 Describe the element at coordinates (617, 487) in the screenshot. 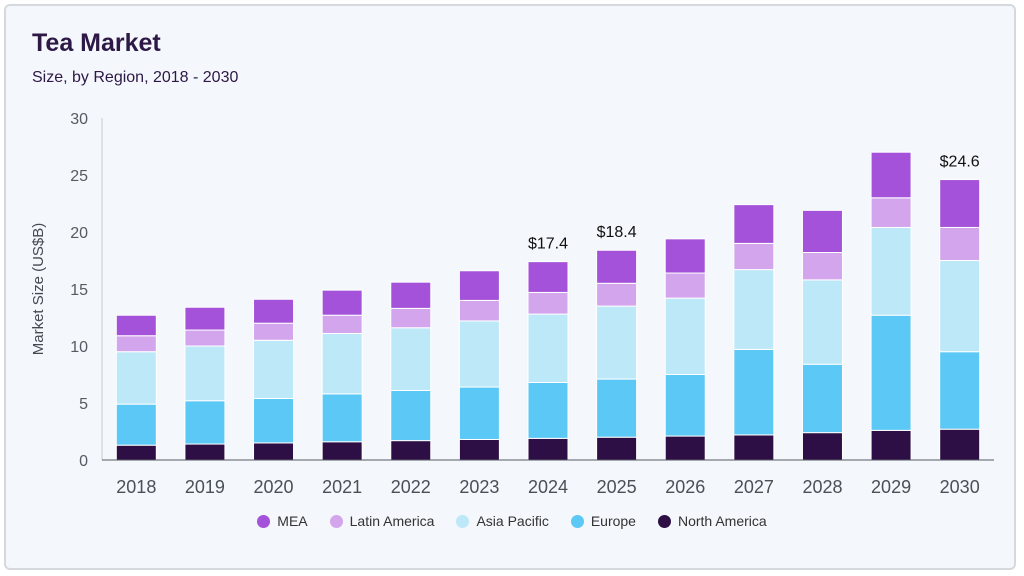

I see `x-tick-label: 2025` at that location.